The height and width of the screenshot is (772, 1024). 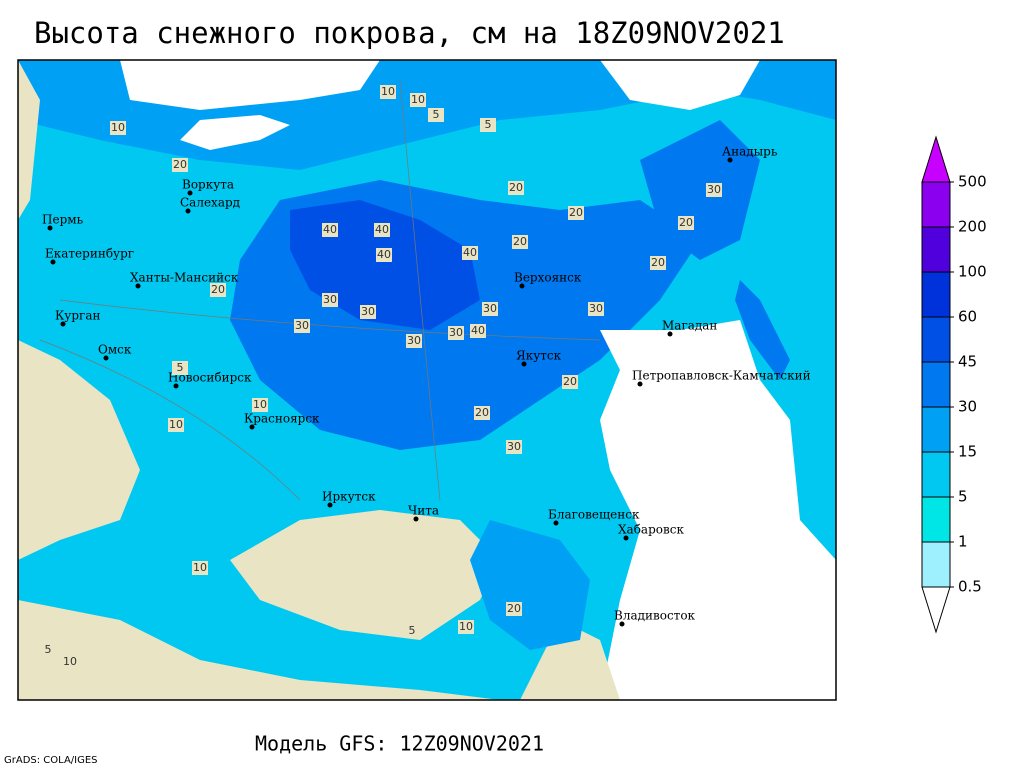 What do you see at coordinates (235, 132) in the screenshot?
I see `kara-sea` at bounding box center [235, 132].